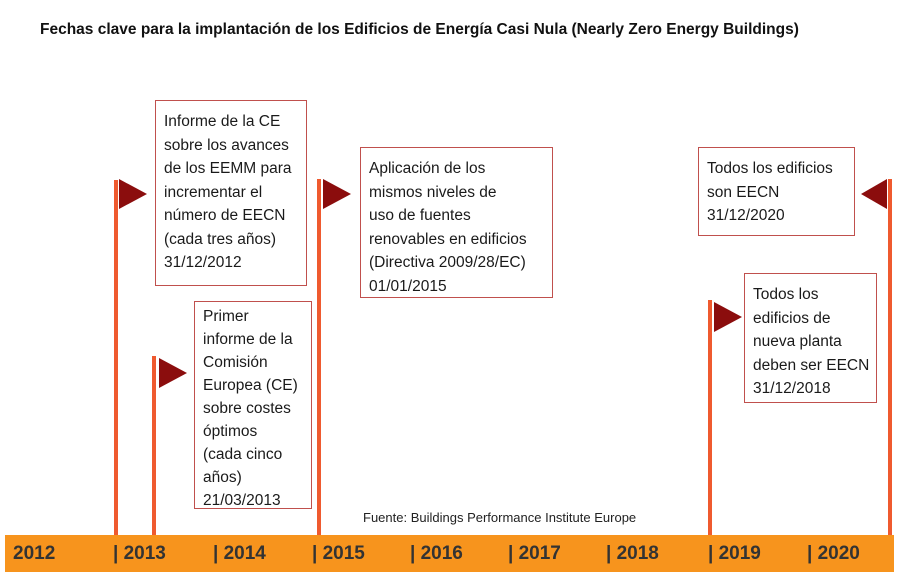 The width and height of the screenshot is (899, 578). I want to click on axis-label-2014: | 2014, so click(239, 553).